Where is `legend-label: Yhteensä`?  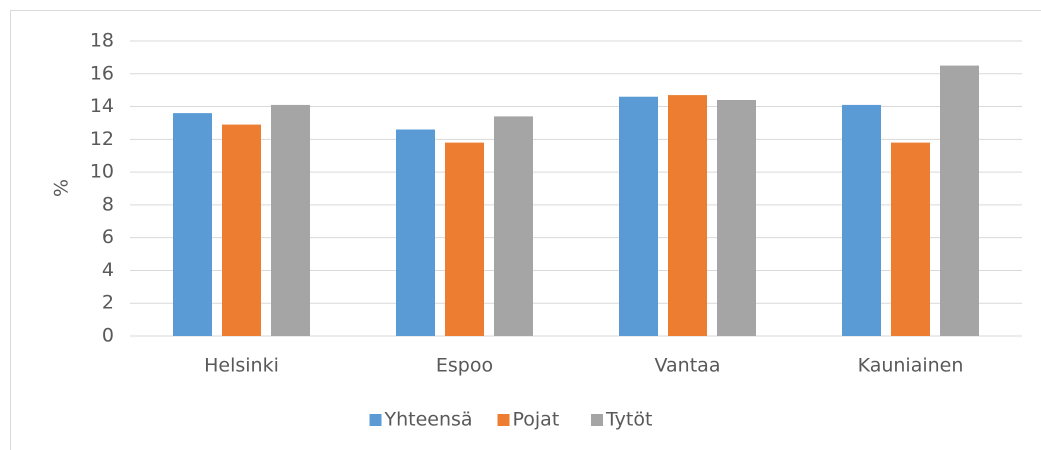
legend-label: Yhteensä is located at coordinates (428, 420).